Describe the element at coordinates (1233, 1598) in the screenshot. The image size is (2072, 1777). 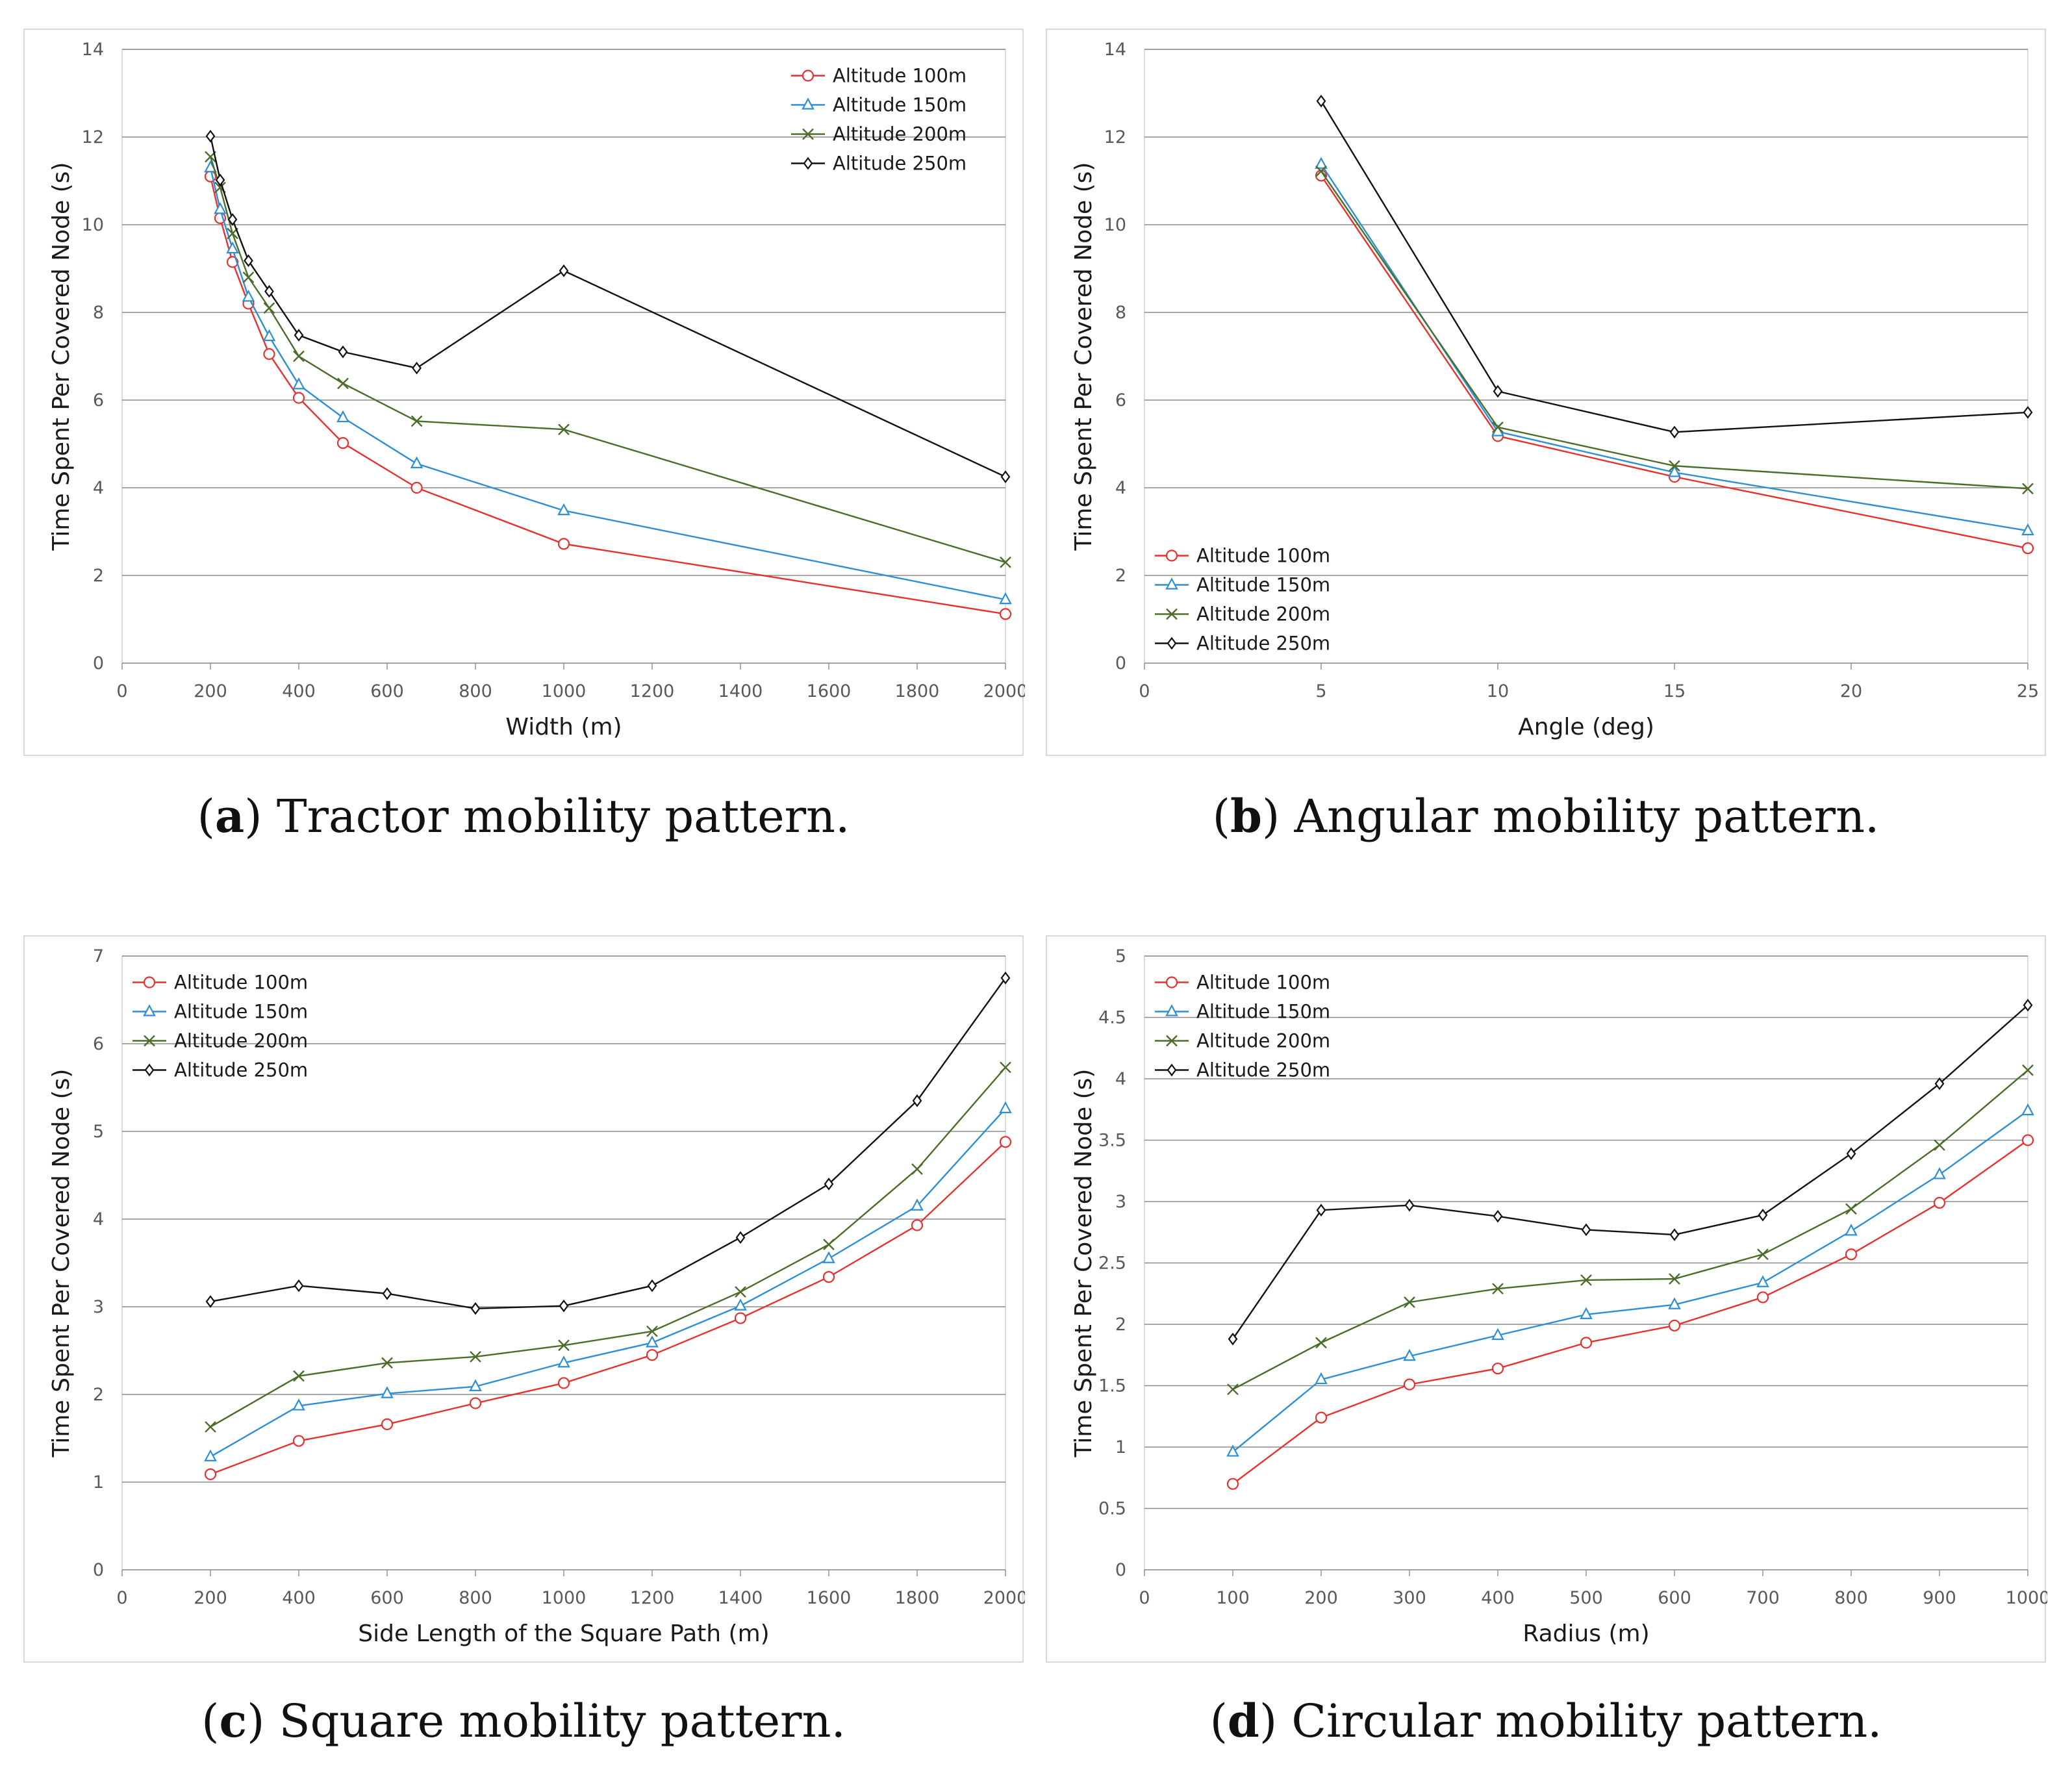
I see `x-tick-label: 100` at that location.